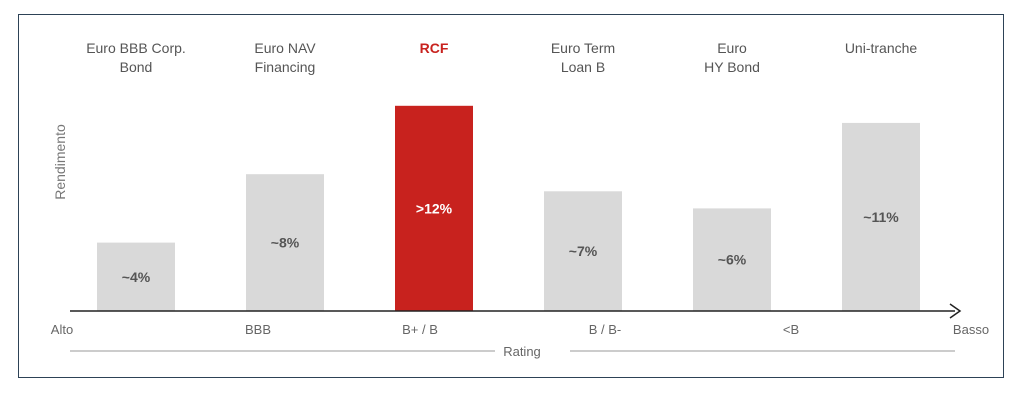  I want to click on x-axis-arrow-icon, so click(955, 311).